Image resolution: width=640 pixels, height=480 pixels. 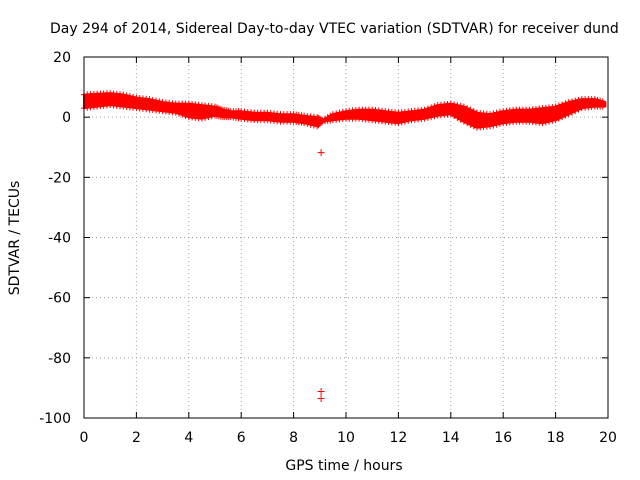 What do you see at coordinates (346, 438) in the screenshot?
I see `x-tick-label: 10` at bounding box center [346, 438].